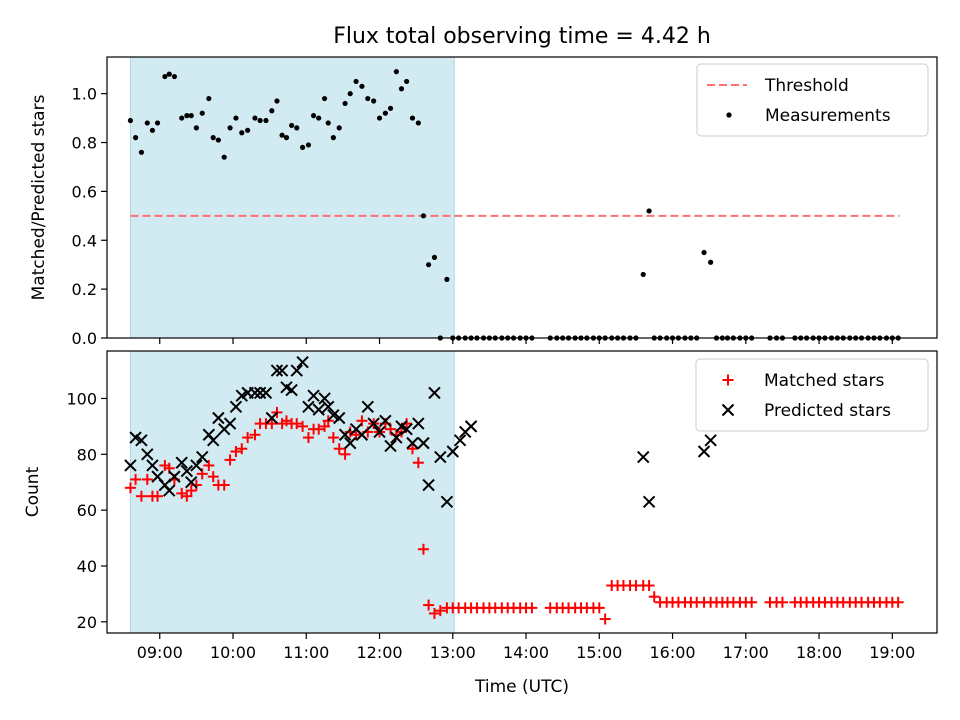 This screenshot has width=960, height=720. Describe the element at coordinates (522, 36) in the screenshot. I see `chart-title: Flux total observing time = 4.42 h` at that location.